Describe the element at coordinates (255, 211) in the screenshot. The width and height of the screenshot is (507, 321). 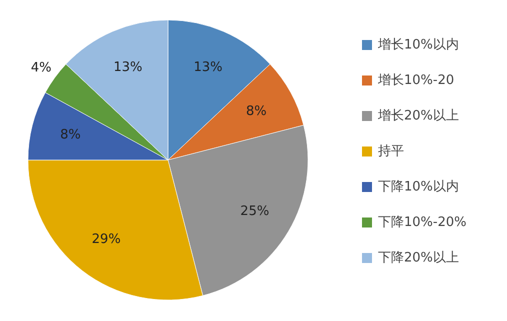
I see `data-label: 25%` at that location.